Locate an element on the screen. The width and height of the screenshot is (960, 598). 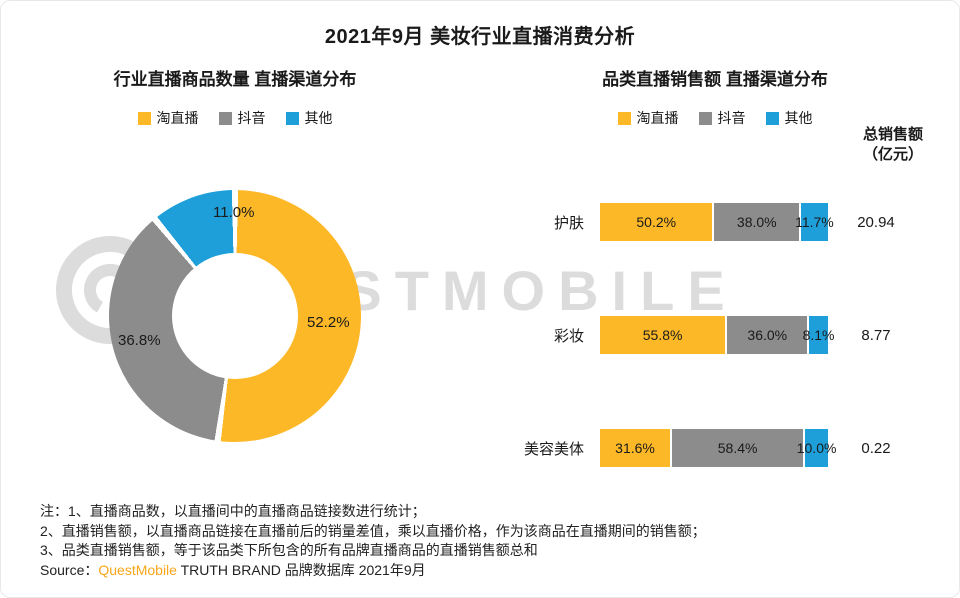
source-brand: QuestMobile is located at coordinates (137, 569).